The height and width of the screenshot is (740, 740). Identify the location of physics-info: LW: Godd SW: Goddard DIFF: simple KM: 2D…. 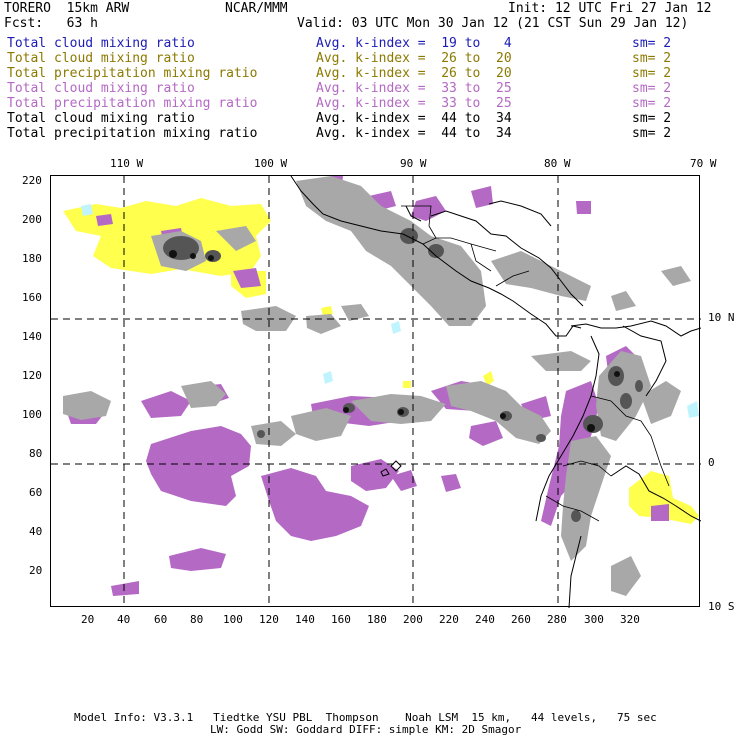
(366, 729).